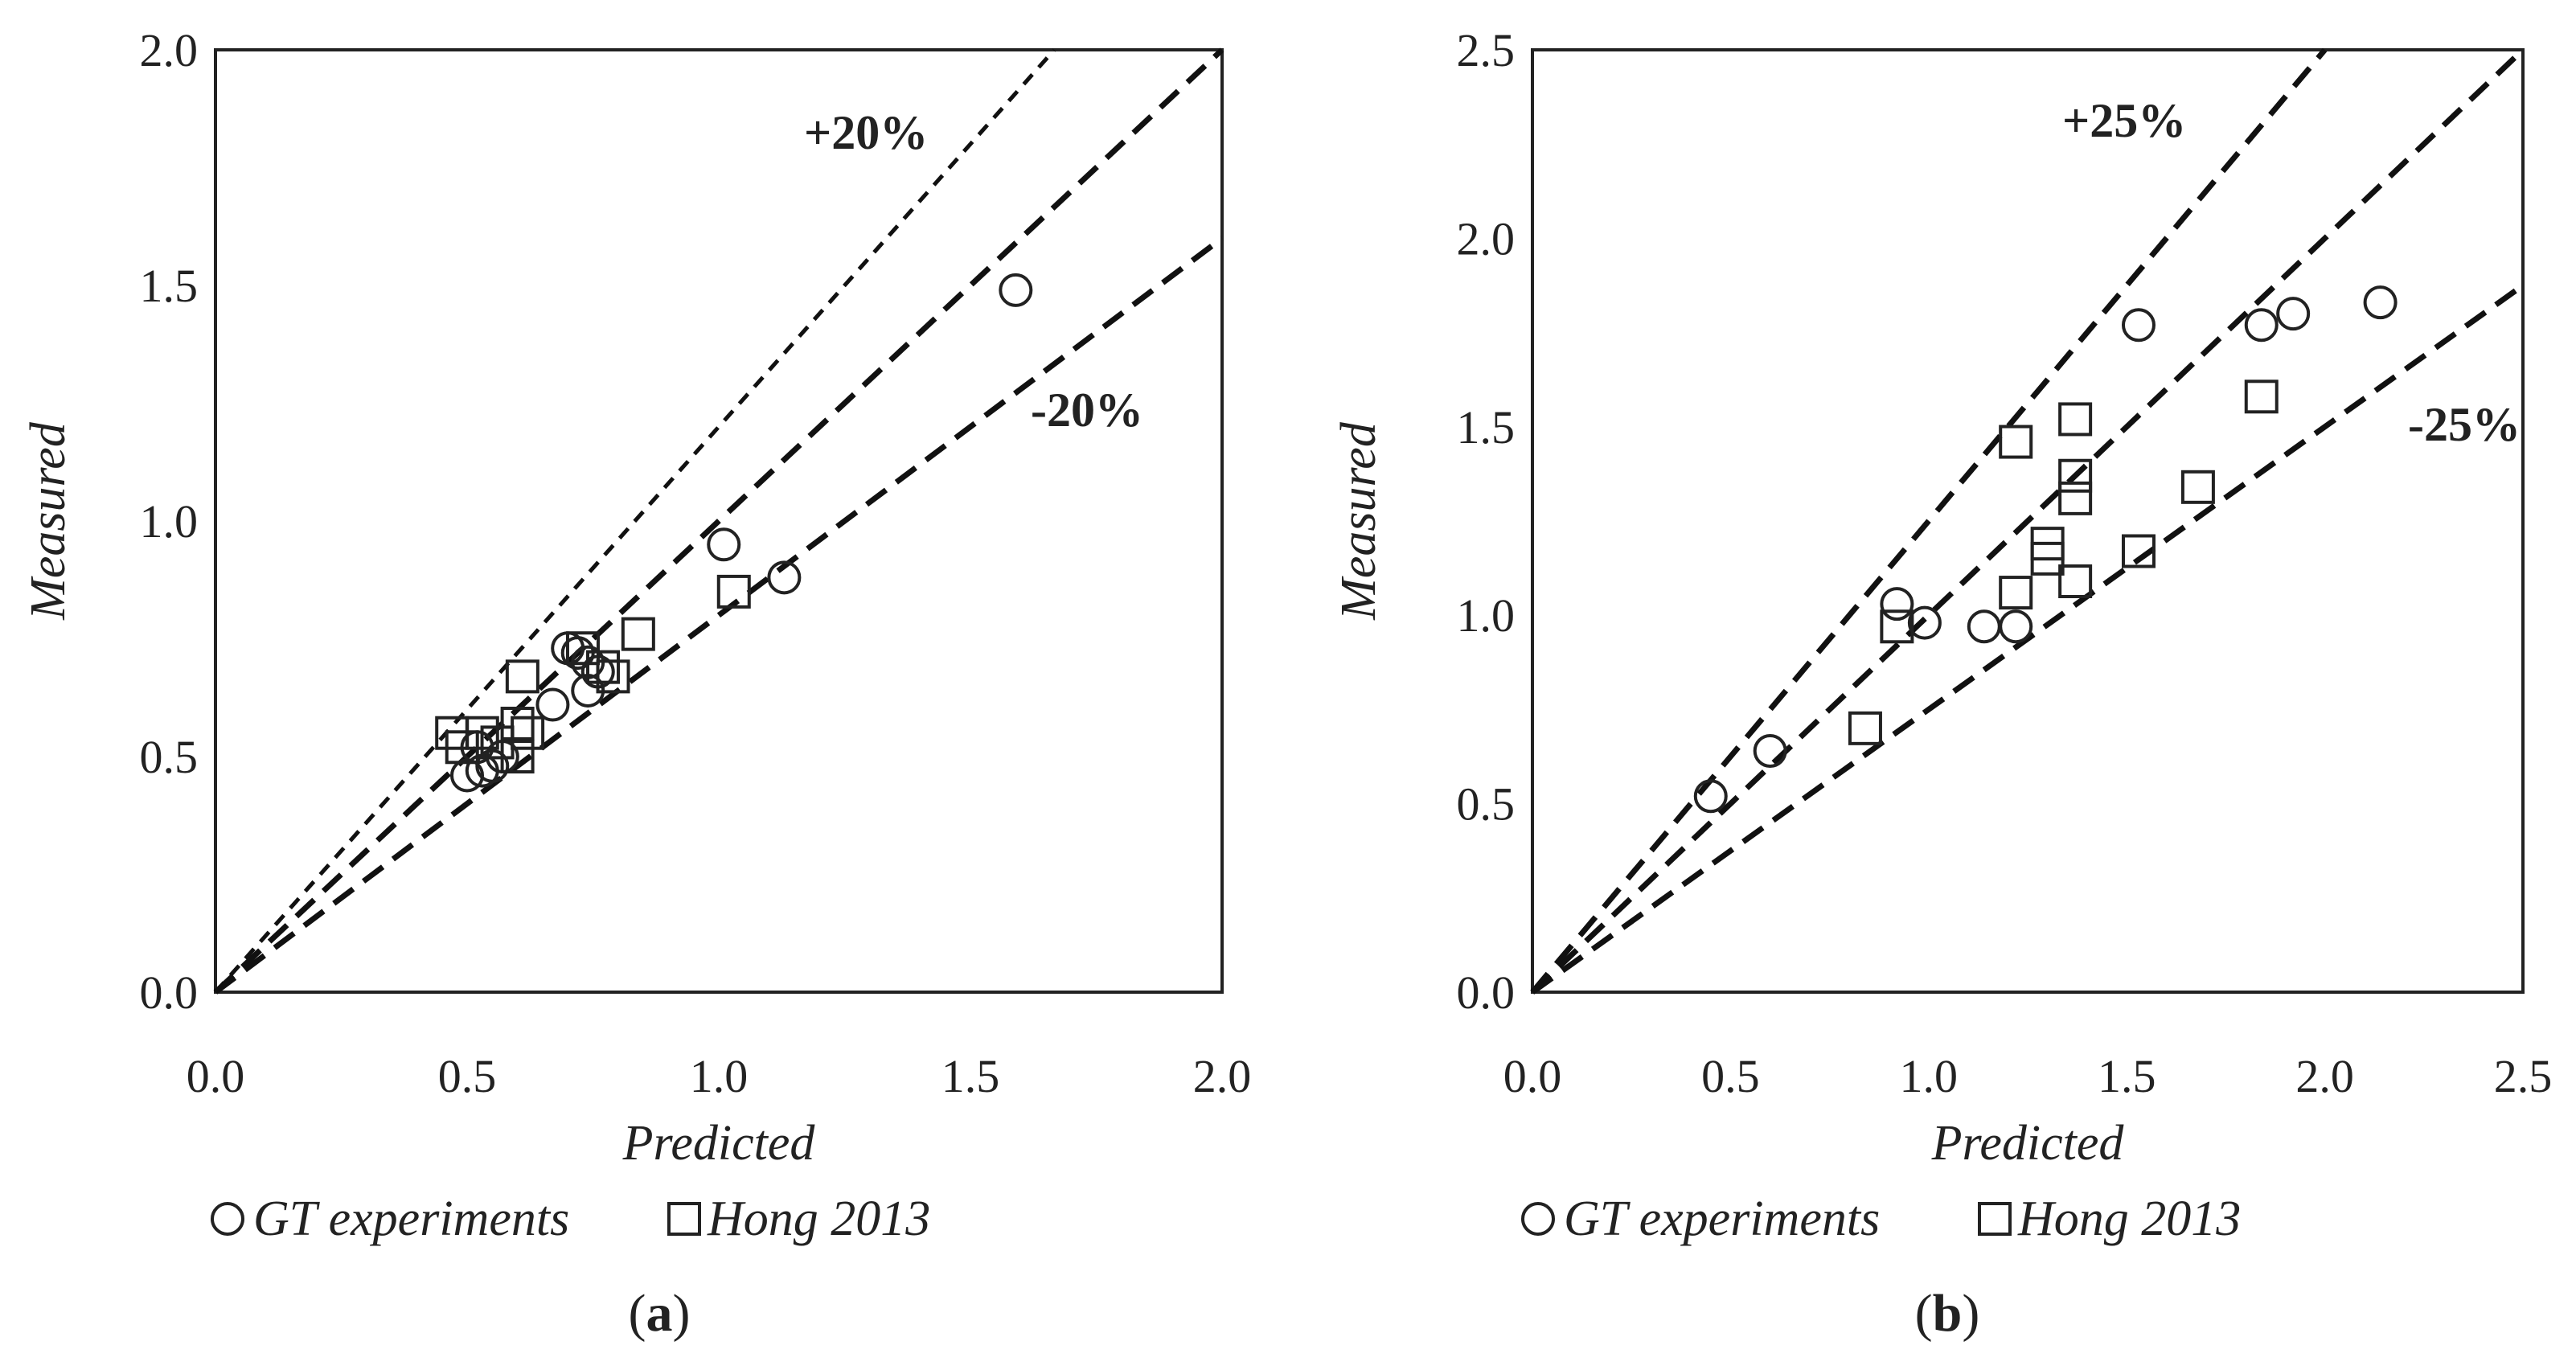 Image resolution: width=2576 pixels, height=1366 pixels. Describe the element at coordinates (637, 1313) in the screenshot. I see `caption-open-paren-a: (` at that location.